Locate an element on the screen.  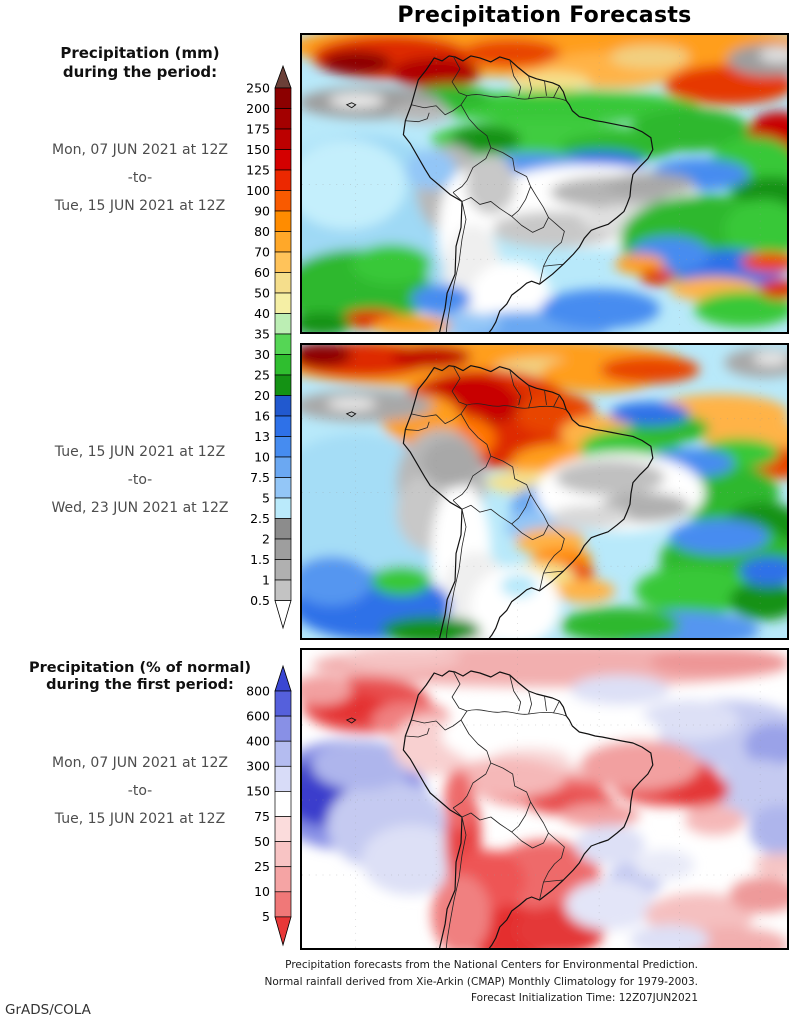
colorbar-tick-label: 250 is located at coordinates (258, 87).